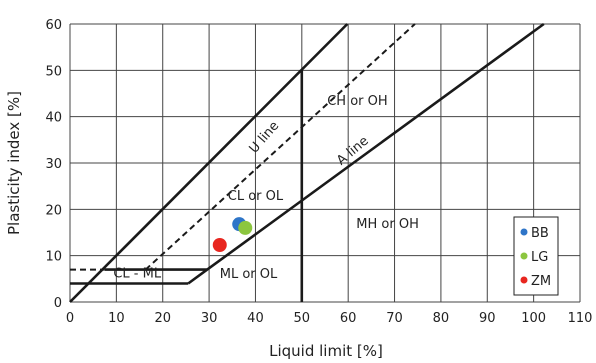 The width and height of the screenshot is (596, 363). I want to click on x-tick-label: 90, so click(487, 318).